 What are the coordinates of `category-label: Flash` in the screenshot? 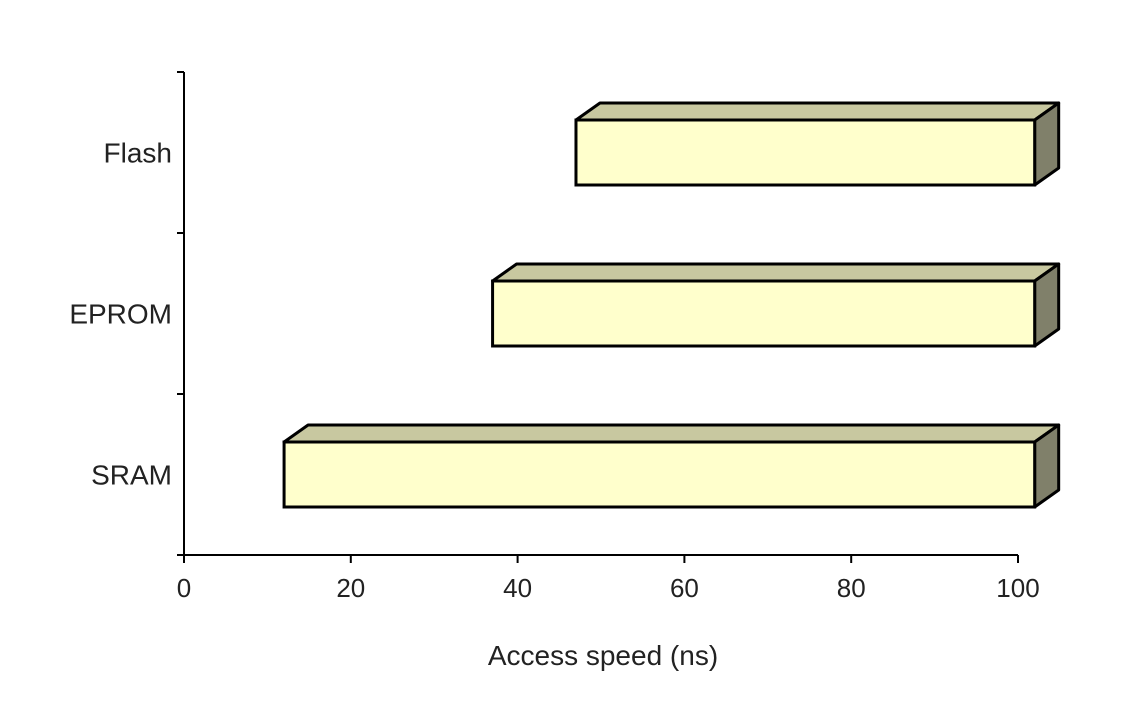 It's located at (138, 153).